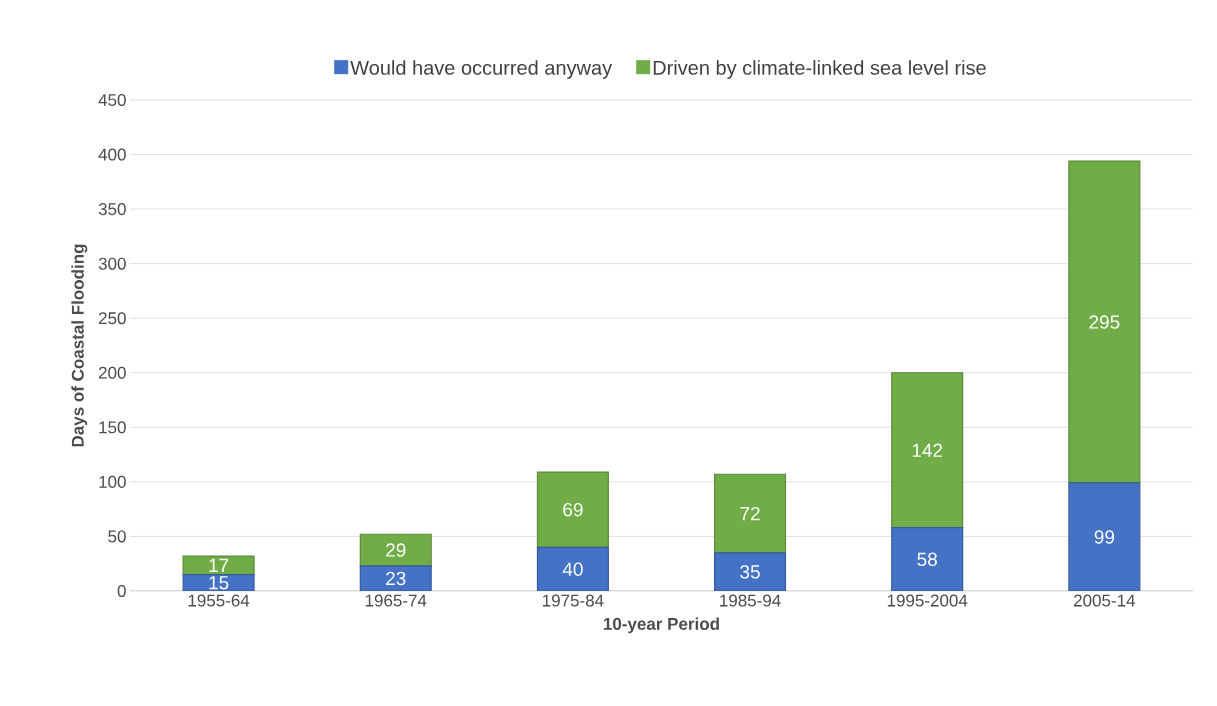 This screenshot has width=1217, height=706. What do you see at coordinates (573, 600) in the screenshot?
I see `x-tick-label: 1975-84` at bounding box center [573, 600].